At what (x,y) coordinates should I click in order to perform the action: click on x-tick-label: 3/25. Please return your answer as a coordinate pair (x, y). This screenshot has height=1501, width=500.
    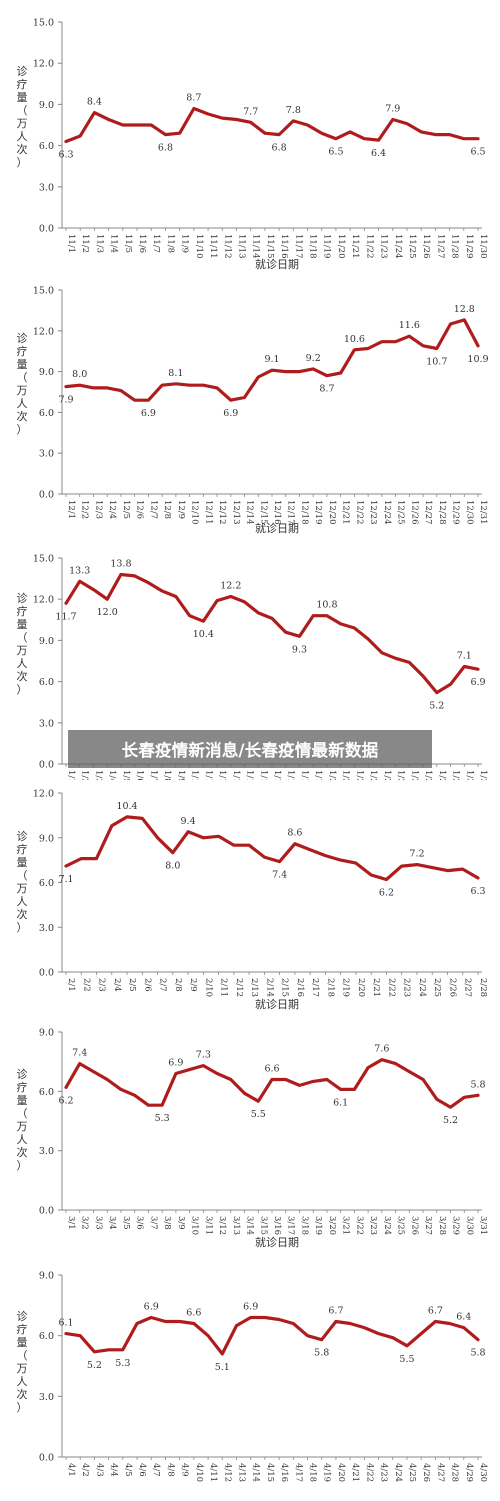
    Looking at the image, I should click on (401, 1225).